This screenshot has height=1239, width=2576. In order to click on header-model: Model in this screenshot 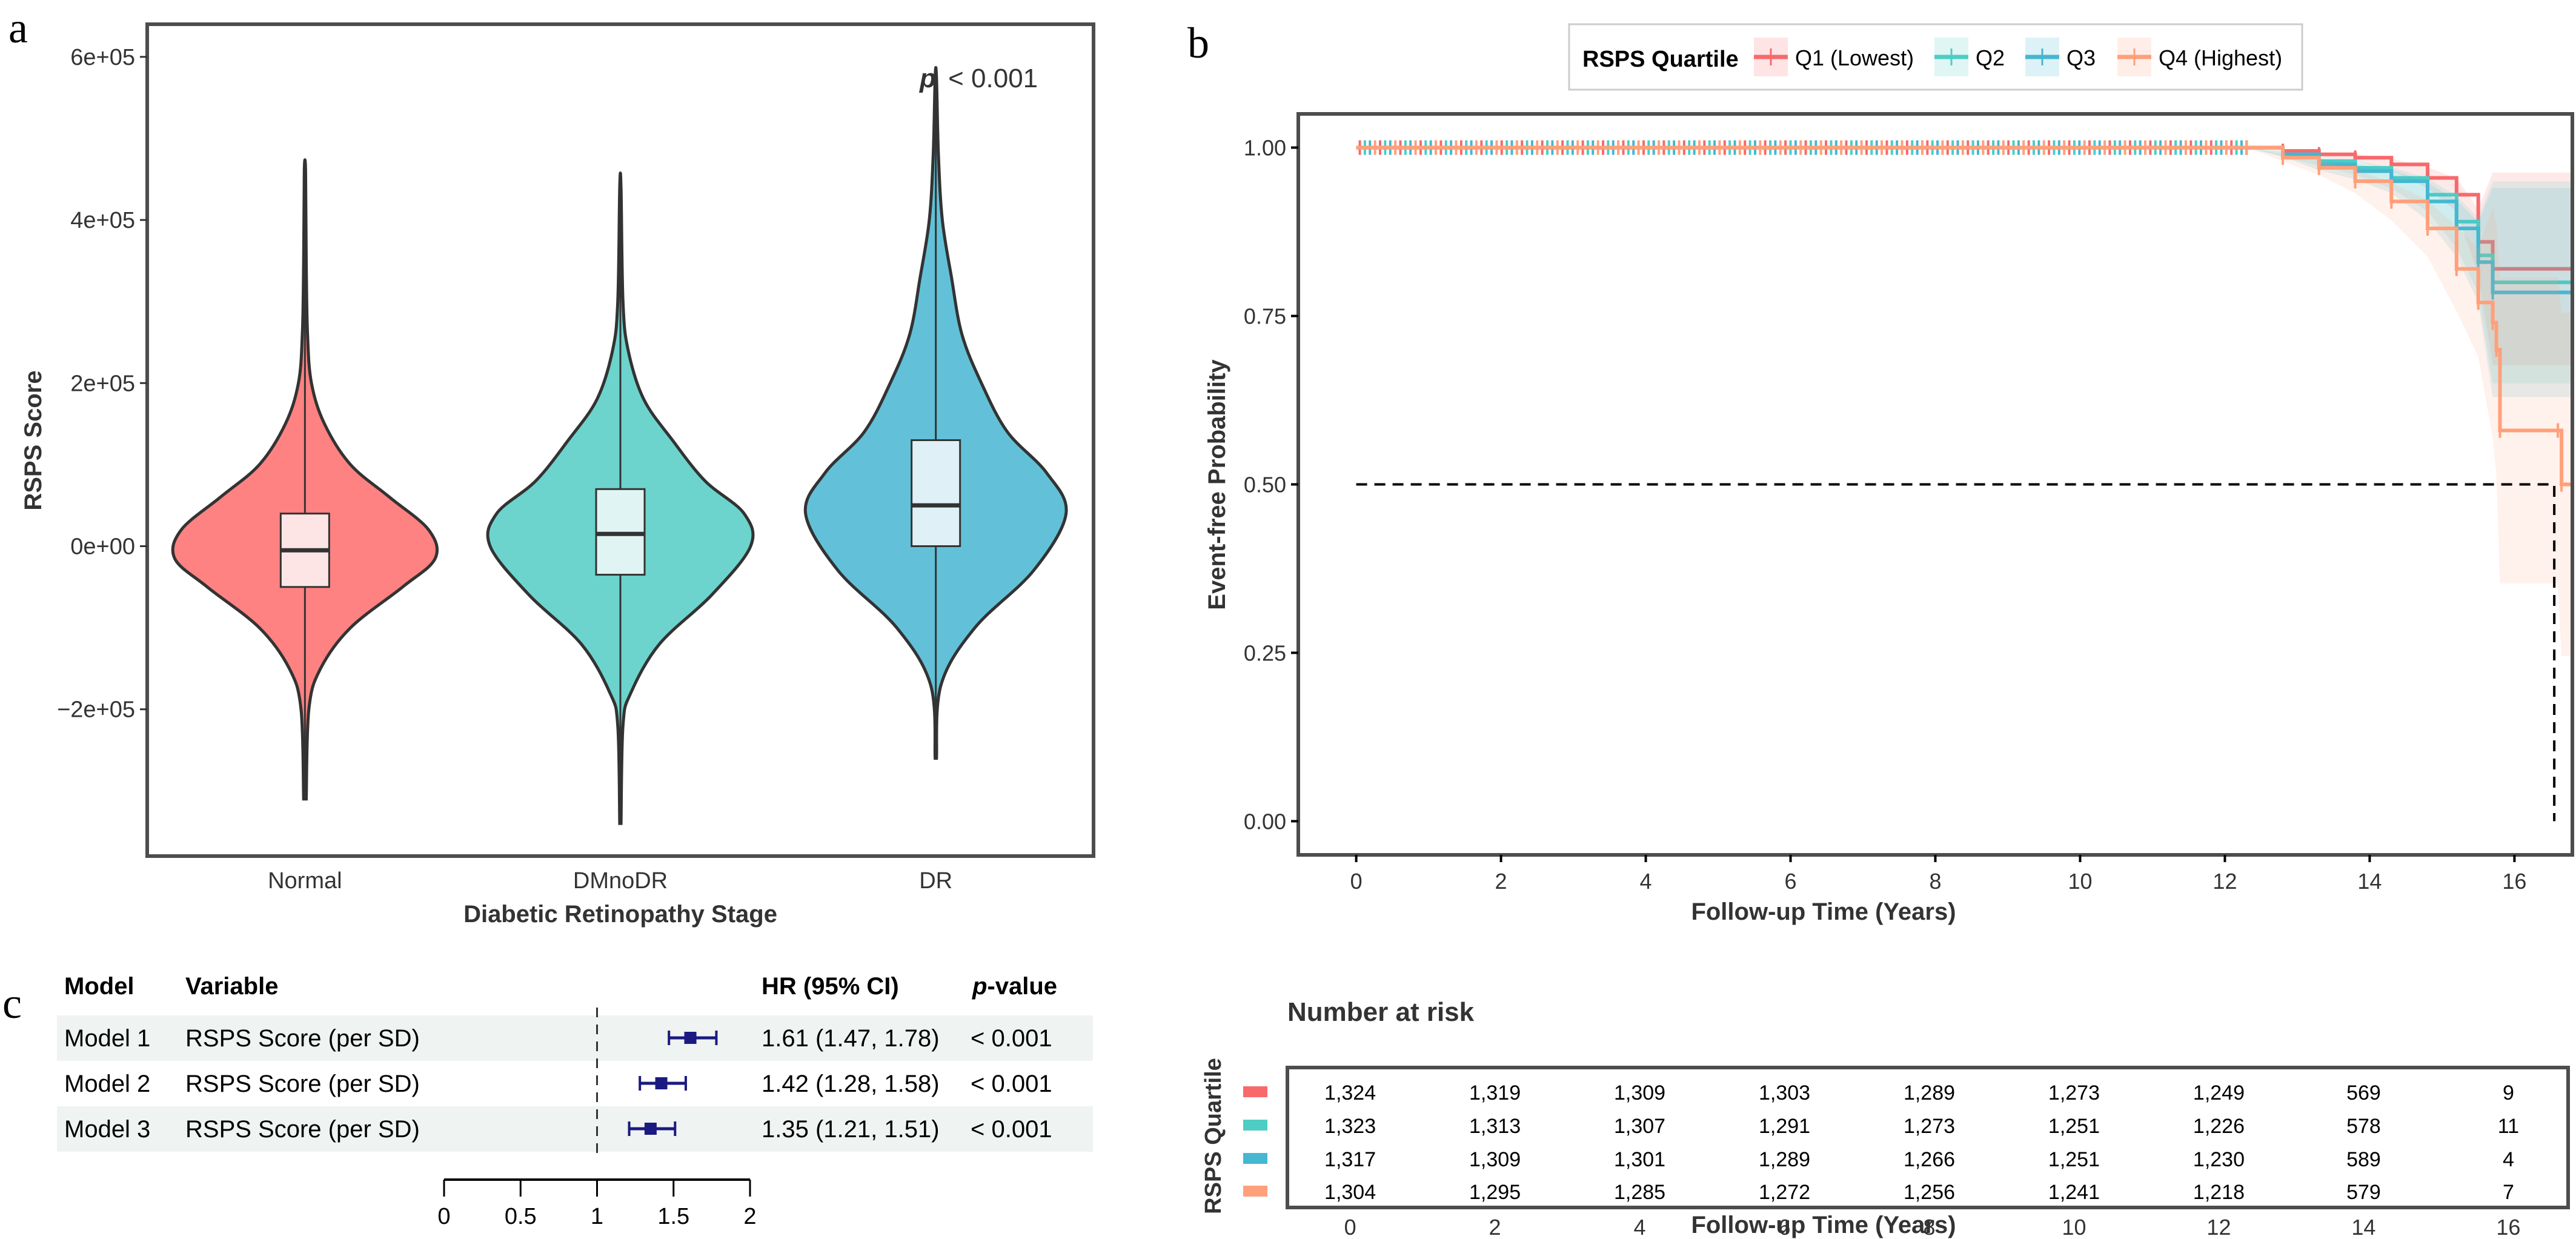, I will do `click(99, 986)`.